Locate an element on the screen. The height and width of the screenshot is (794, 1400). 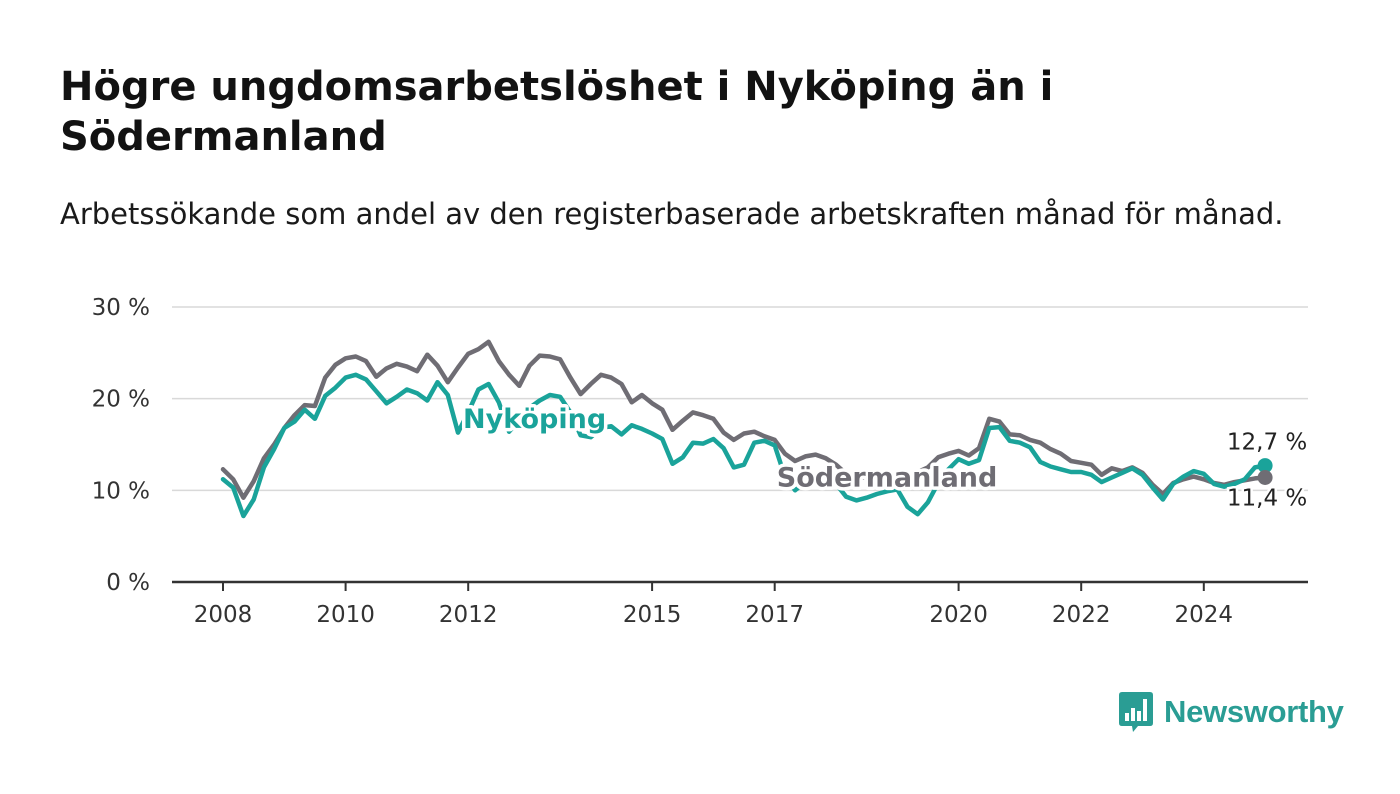
y-tick-label: 30 % is located at coordinates (121, 308).